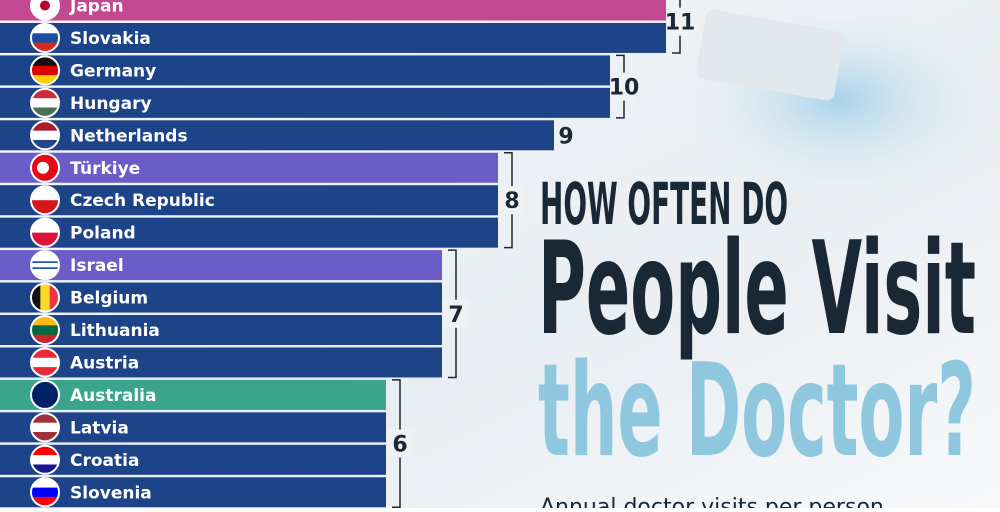  What do you see at coordinates (111, 104) in the screenshot?
I see `category-label: Hungary` at bounding box center [111, 104].